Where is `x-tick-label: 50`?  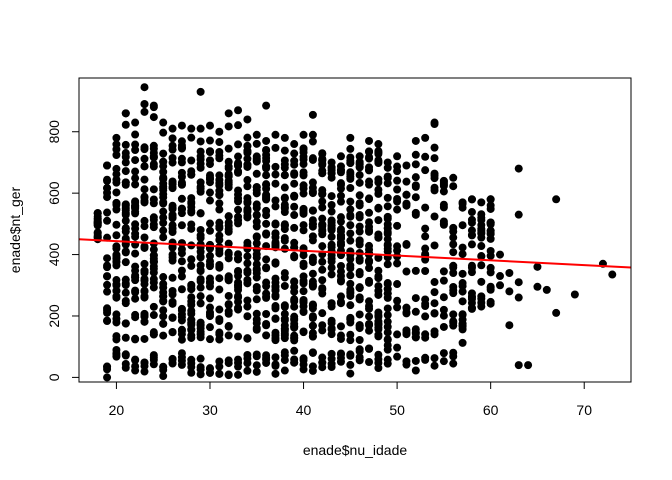
x-tick-label: 50 is located at coordinates (397, 410).